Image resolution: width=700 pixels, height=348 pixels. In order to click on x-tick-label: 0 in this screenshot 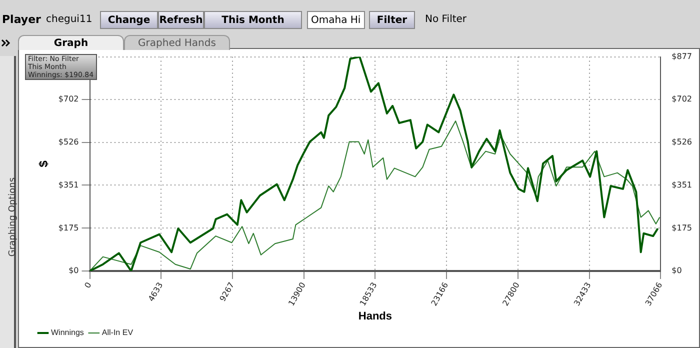, I will do `click(88, 285)`.